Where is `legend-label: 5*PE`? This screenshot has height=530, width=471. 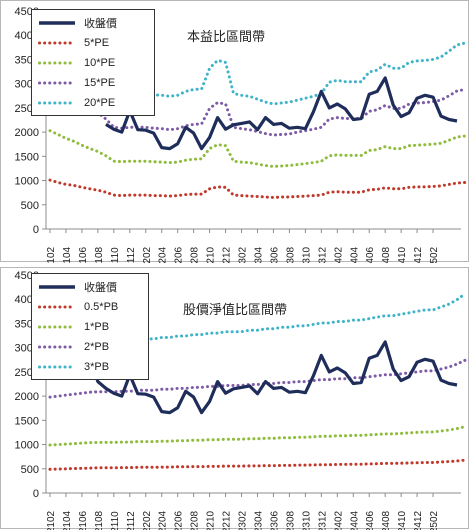
legend-label: 5*PE is located at coordinates (97, 43).